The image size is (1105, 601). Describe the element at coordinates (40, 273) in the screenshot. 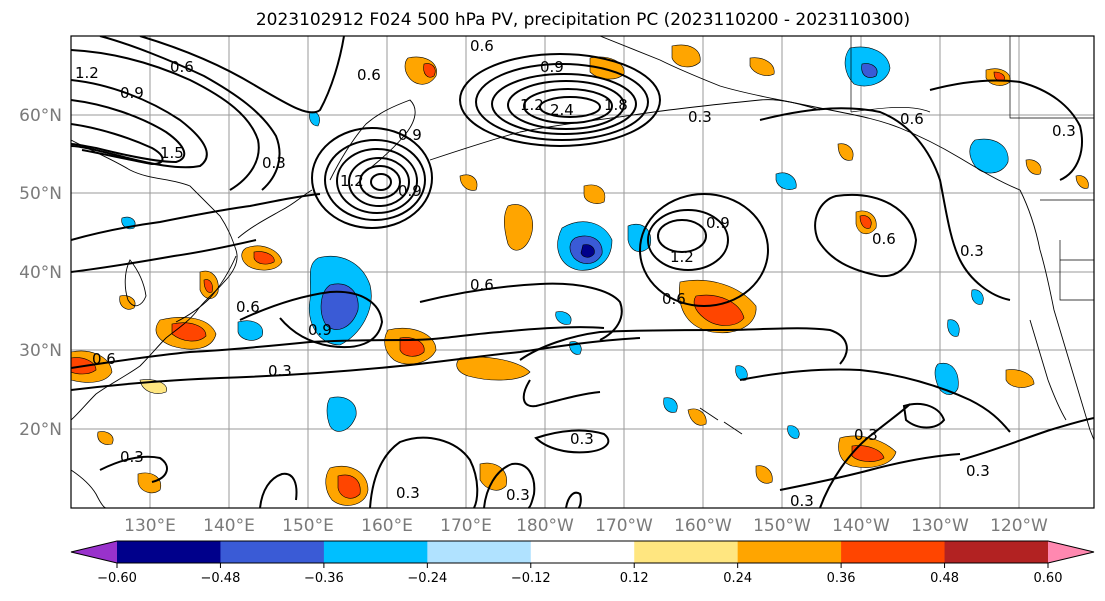

I see `latitude-labels: 60°N 50°N 40°N 30°N 20°N` at that location.